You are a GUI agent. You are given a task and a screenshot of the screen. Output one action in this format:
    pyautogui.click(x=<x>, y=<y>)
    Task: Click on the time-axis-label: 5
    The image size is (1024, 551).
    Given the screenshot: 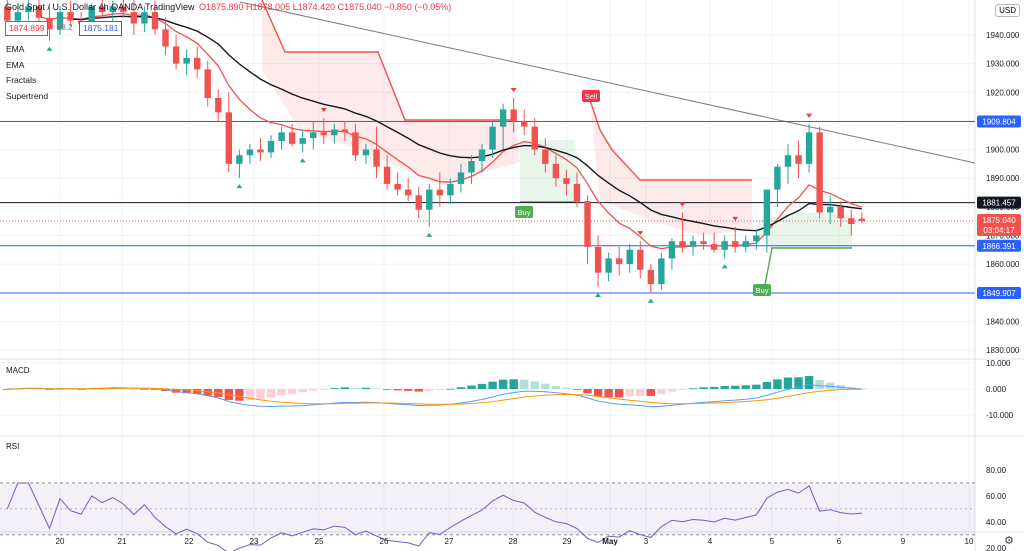 What is the action you would take?
    pyautogui.click(x=772, y=541)
    